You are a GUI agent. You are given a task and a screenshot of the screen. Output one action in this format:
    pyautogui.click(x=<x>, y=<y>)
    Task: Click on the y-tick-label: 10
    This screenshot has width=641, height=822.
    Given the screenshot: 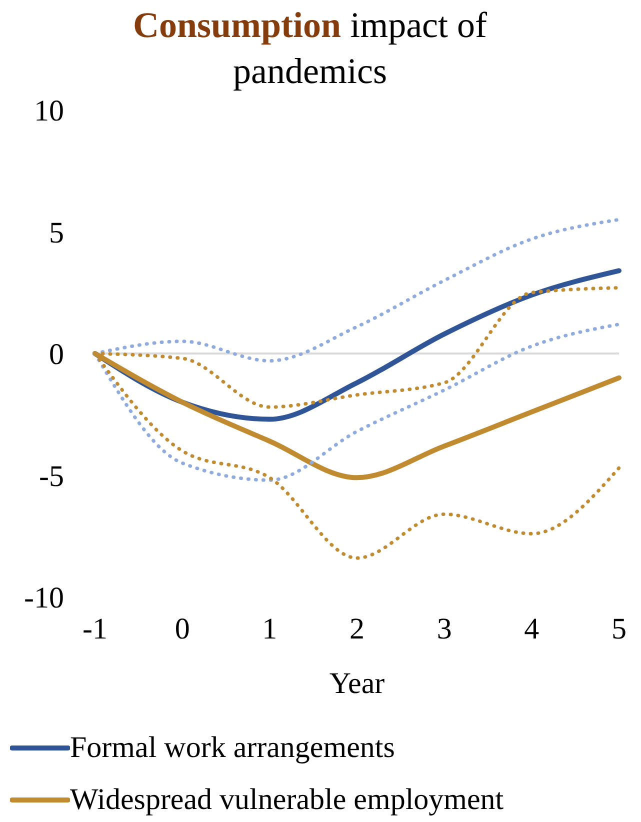 What is the action you would take?
    pyautogui.click(x=49, y=111)
    